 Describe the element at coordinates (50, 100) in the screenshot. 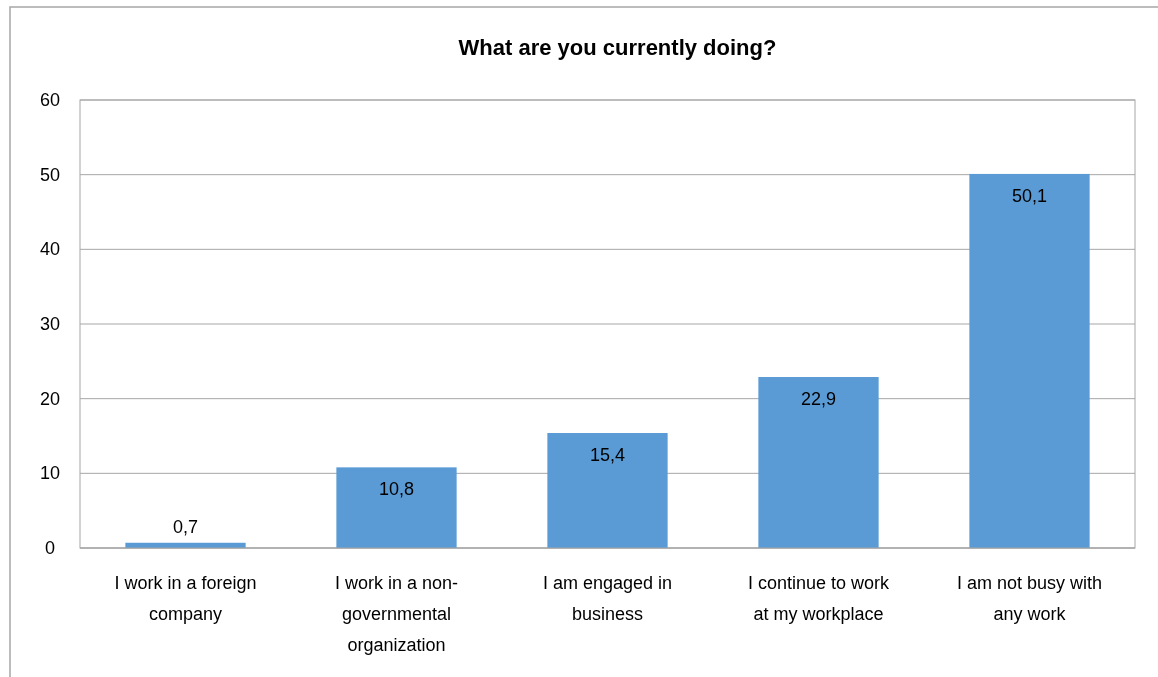

I see `y-tick-label: 60` at that location.